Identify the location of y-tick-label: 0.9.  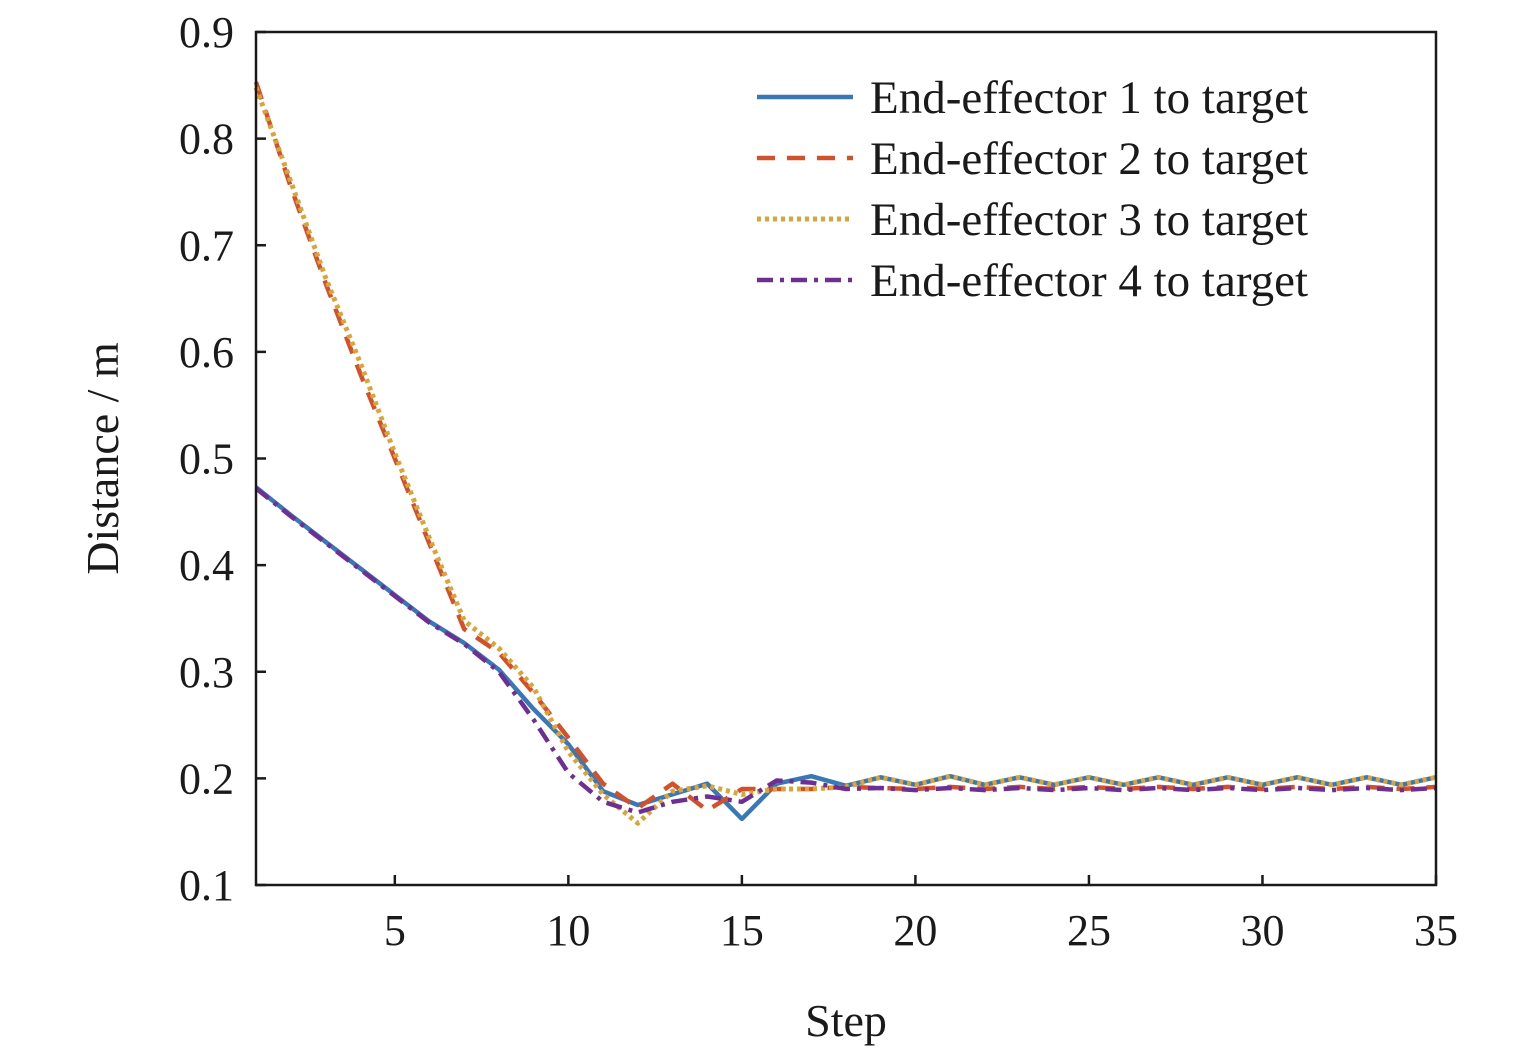
(206, 32).